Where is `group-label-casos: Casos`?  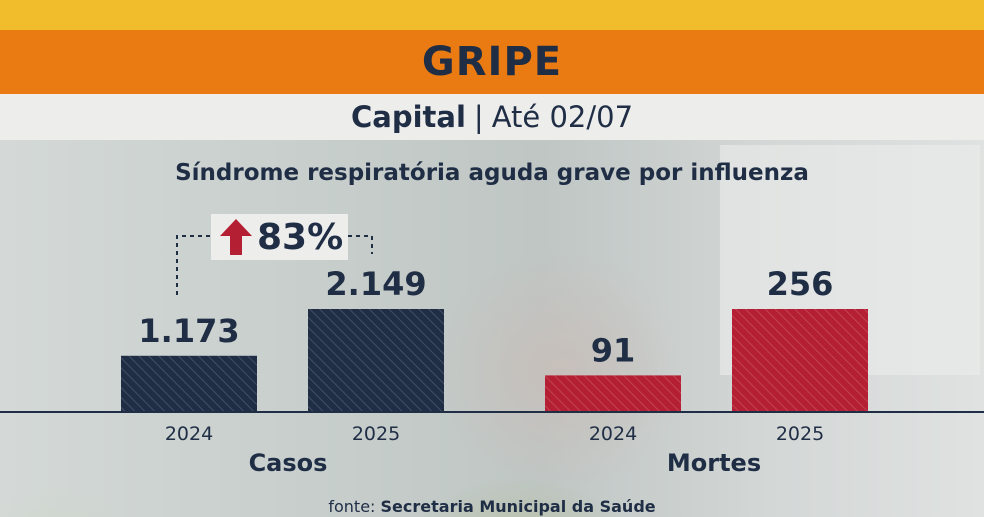 group-label-casos: Casos is located at coordinates (288, 463).